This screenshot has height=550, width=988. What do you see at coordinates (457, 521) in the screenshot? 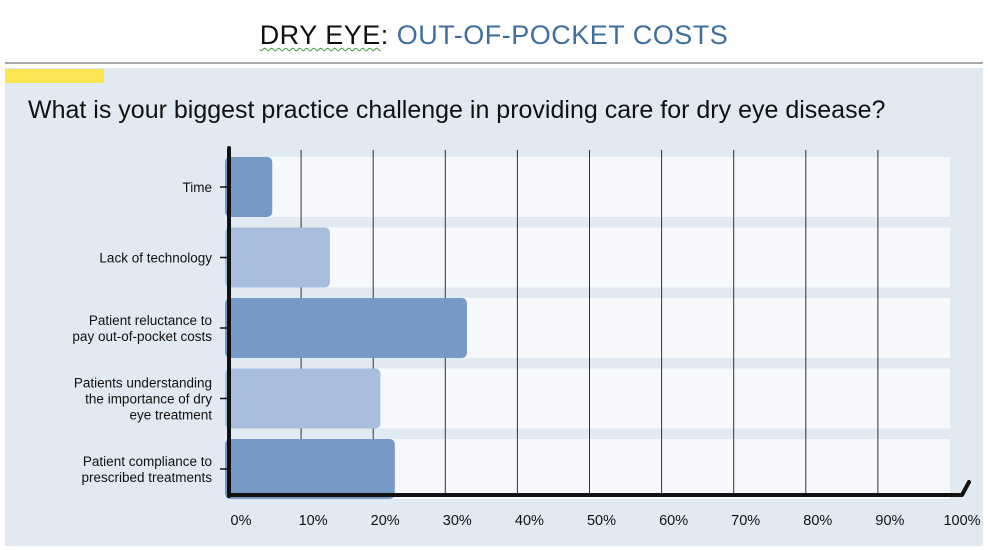
I see `x-tick-label-3: 30%` at bounding box center [457, 521].